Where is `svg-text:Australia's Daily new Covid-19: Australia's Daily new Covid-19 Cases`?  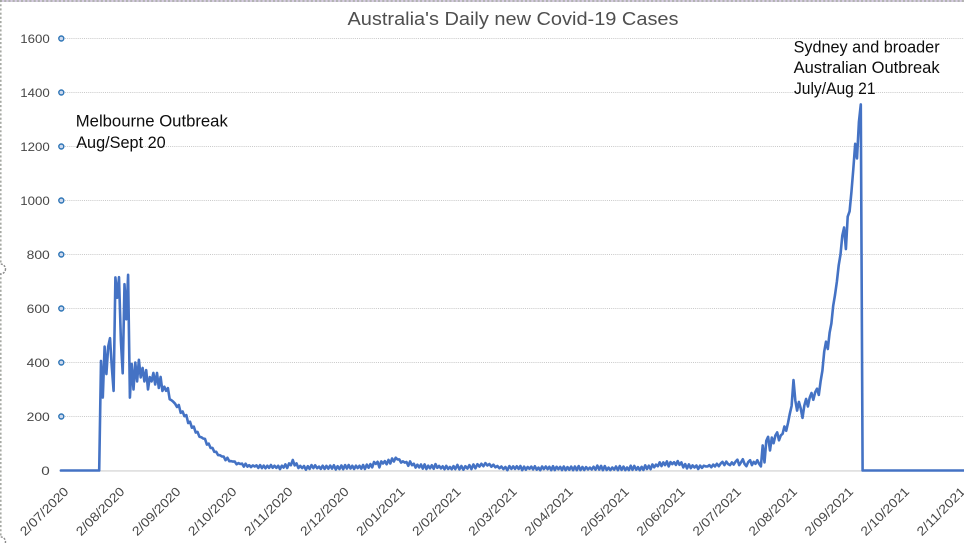
svg-text:Australia's Daily new Covid-19: Australia's Daily new Covid-19 Cases is located at coordinates (513, 19).